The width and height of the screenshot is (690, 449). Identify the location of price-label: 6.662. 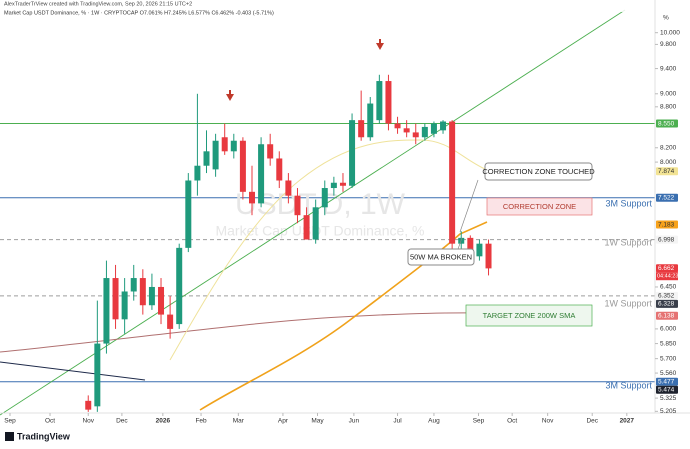
(666, 268).